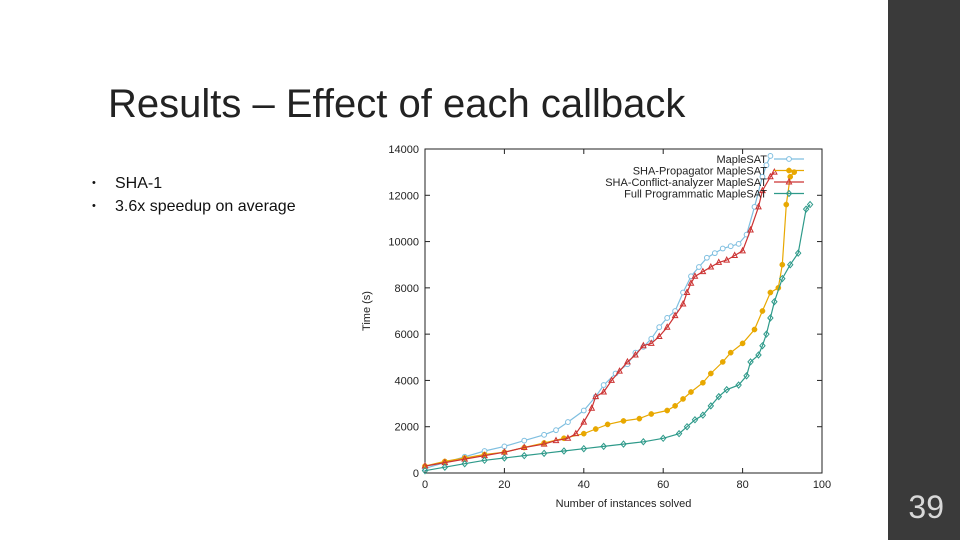 The width and height of the screenshot is (960, 540). Describe the element at coordinates (407, 381) in the screenshot. I see `y-tick-label: 4000` at that location.